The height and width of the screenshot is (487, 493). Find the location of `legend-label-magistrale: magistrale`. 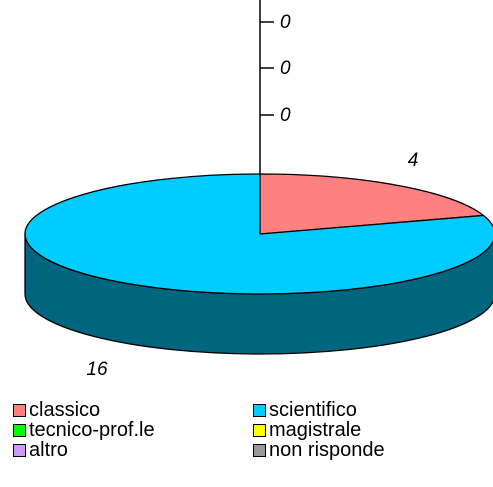

legend-label-magistrale: magistrale is located at coordinates (315, 430).